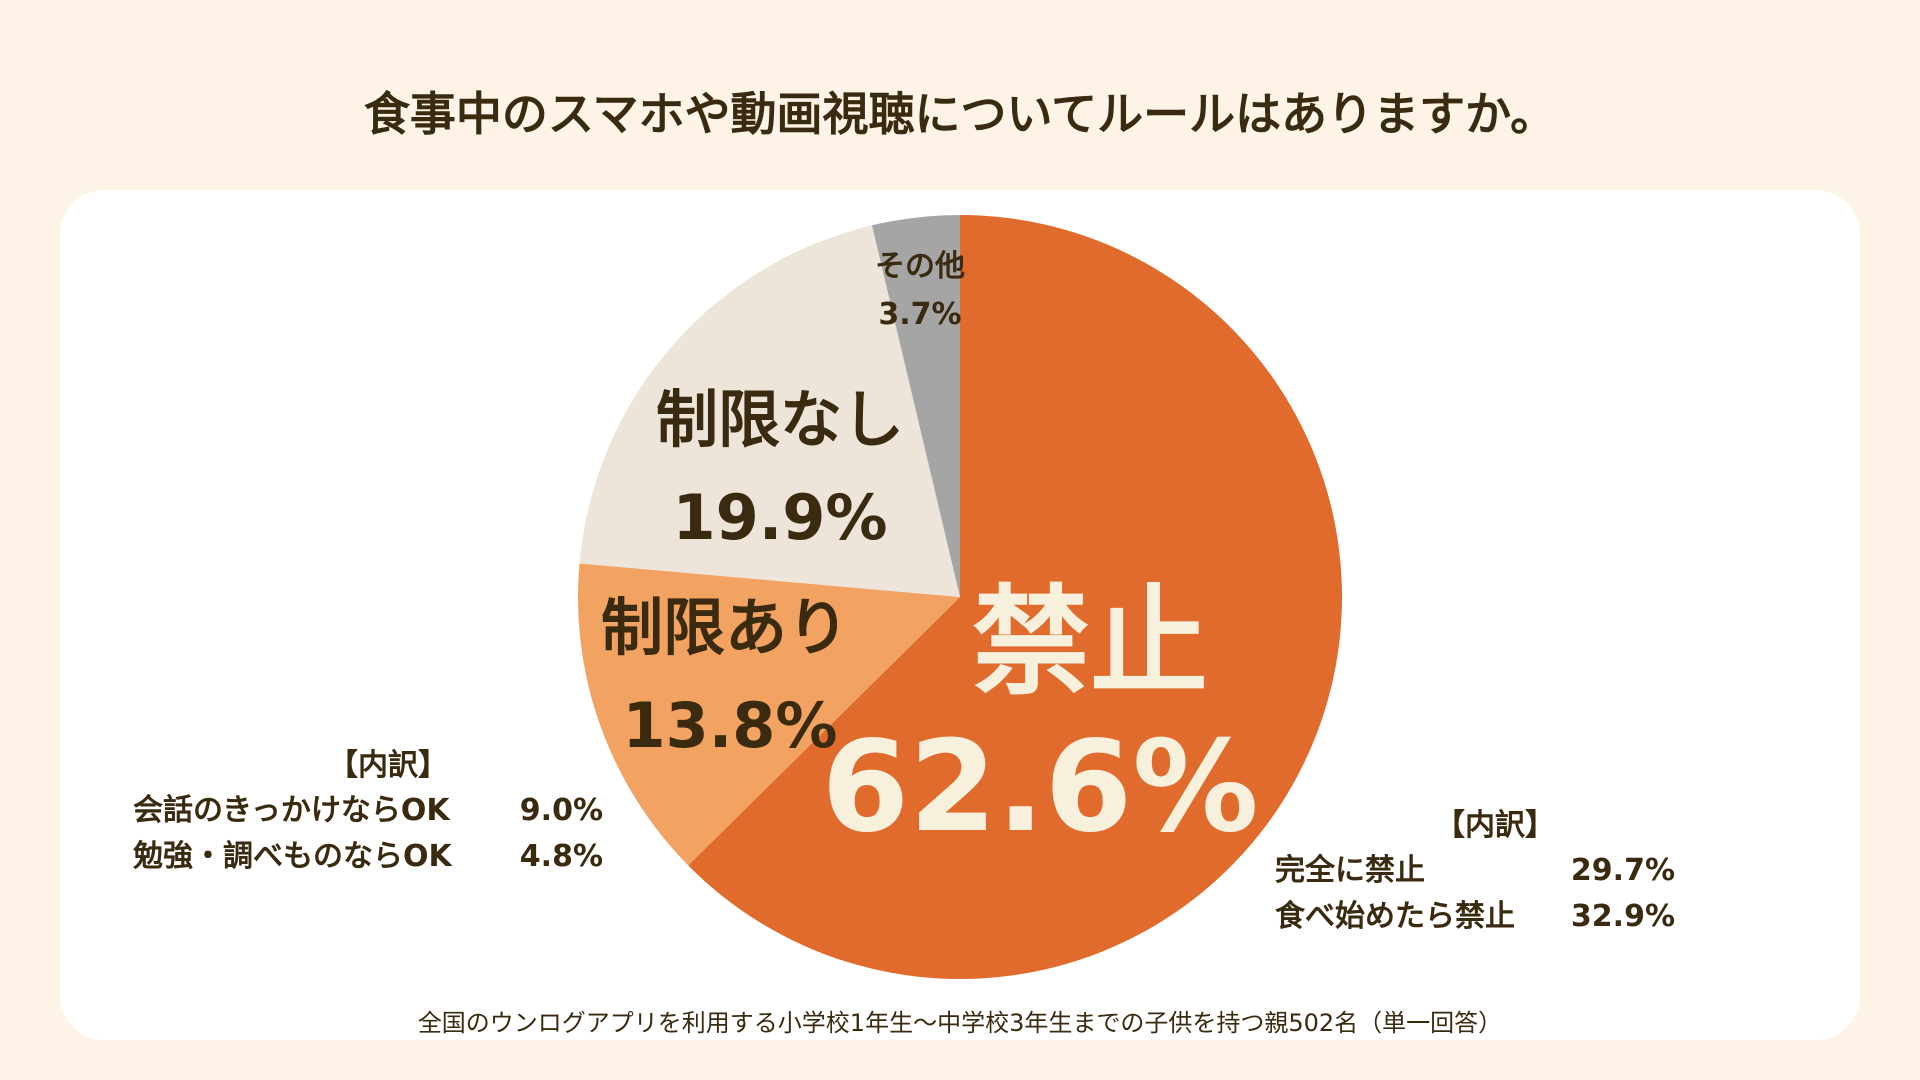 Image resolution: width=1920 pixels, height=1080 pixels. Describe the element at coordinates (920, 266) in the screenshot. I see `slice-label-other: その他` at that location.